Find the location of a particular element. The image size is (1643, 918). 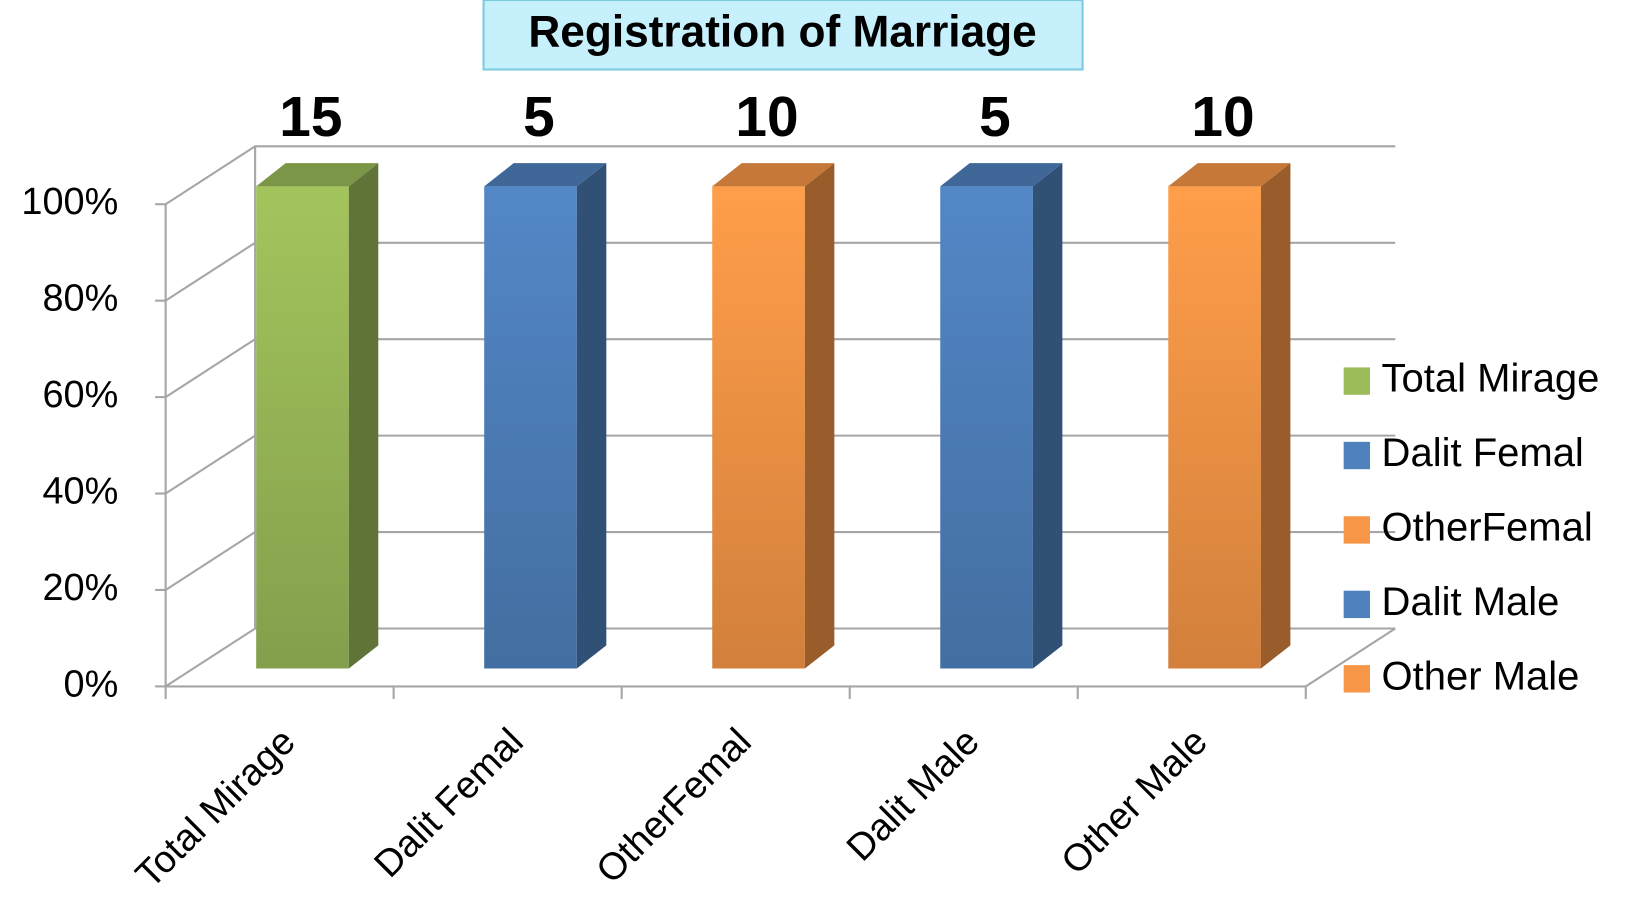

x-tick-label: Dalit Femal is located at coordinates (449, 803).